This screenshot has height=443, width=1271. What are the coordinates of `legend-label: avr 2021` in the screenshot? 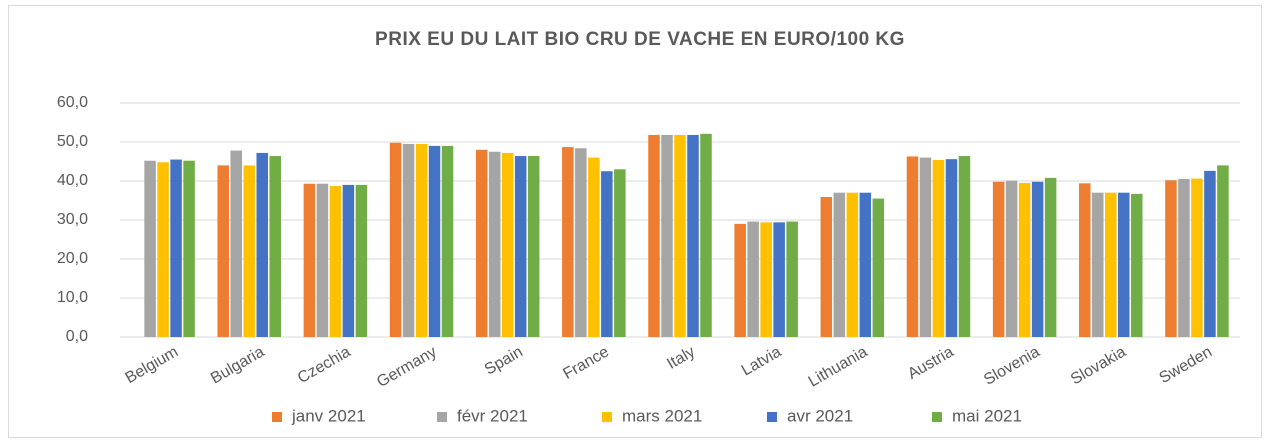 It's located at (820, 415).